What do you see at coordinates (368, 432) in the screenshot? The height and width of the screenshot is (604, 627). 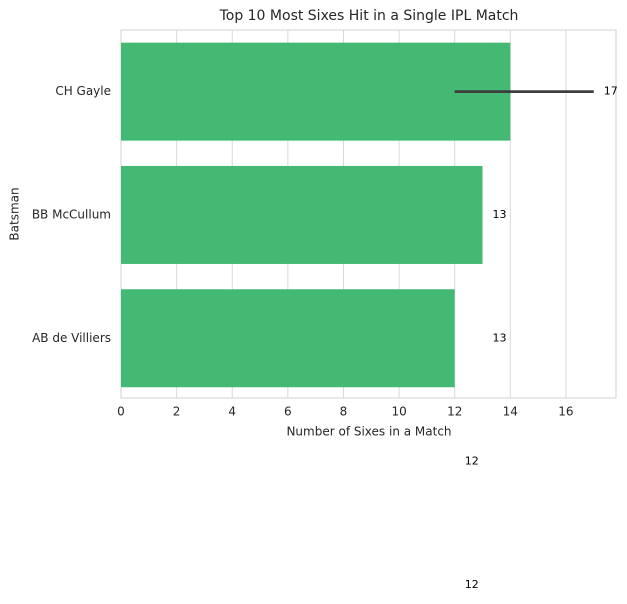 I see `x-axis-label: Number of Sixes in a Match` at bounding box center [368, 432].